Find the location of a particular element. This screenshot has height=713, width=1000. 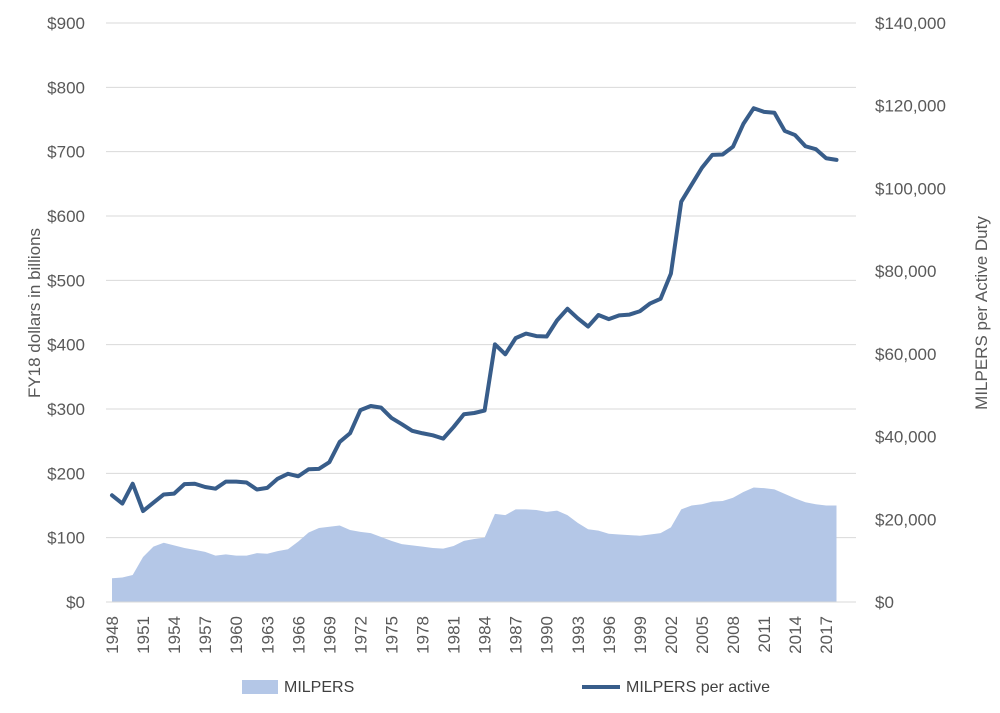

left-y-tick-label: $900 is located at coordinates (66, 23).